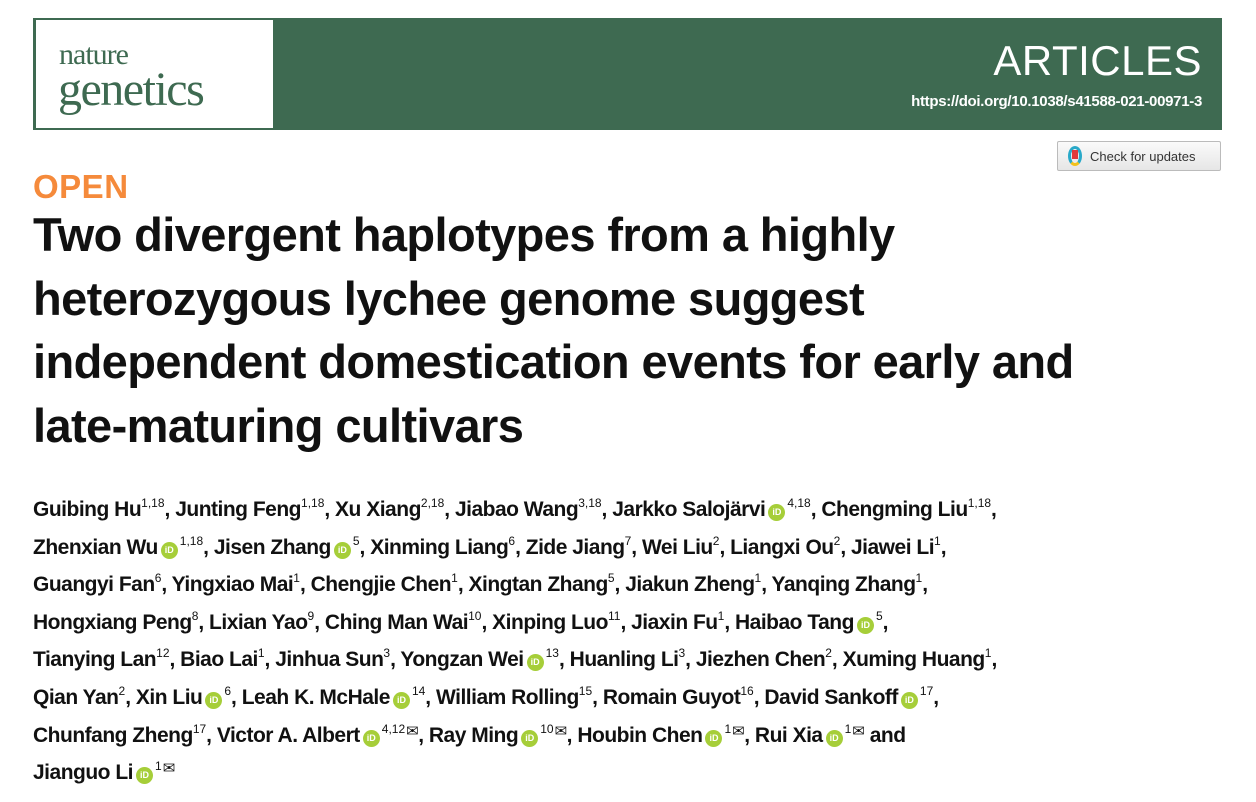  What do you see at coordinates (538, 585) in the screenshot?
I see `author-name: Xingtan Zhang` at bounding box center [538, 585].